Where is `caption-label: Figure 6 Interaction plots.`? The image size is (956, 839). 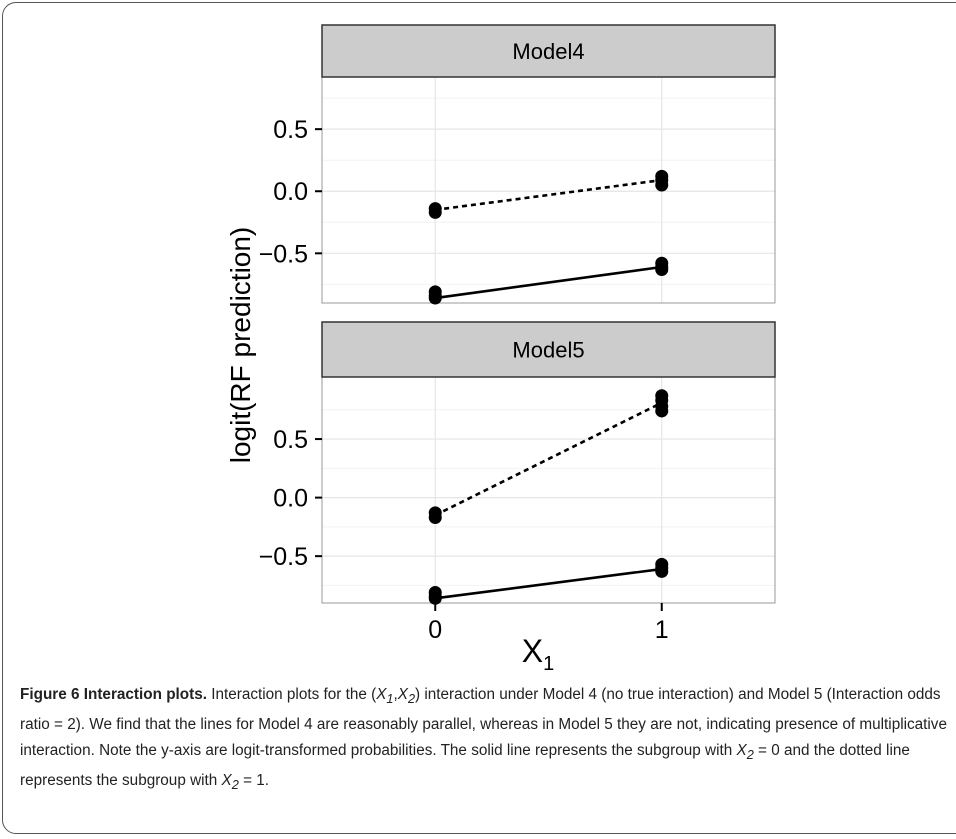
caption-label: Figure 6 Interaction plots. is located at coordinates (113, 694).